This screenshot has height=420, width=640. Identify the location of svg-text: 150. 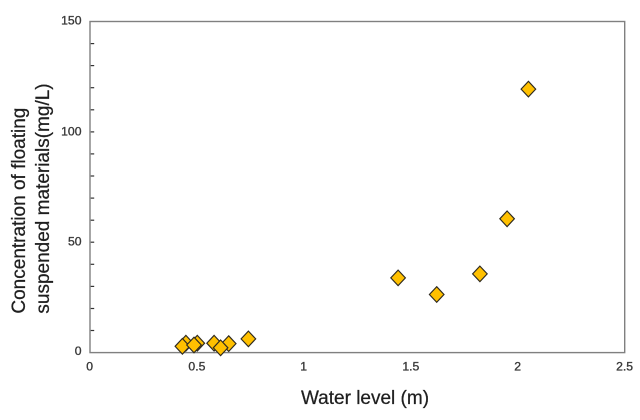
(71, 21).